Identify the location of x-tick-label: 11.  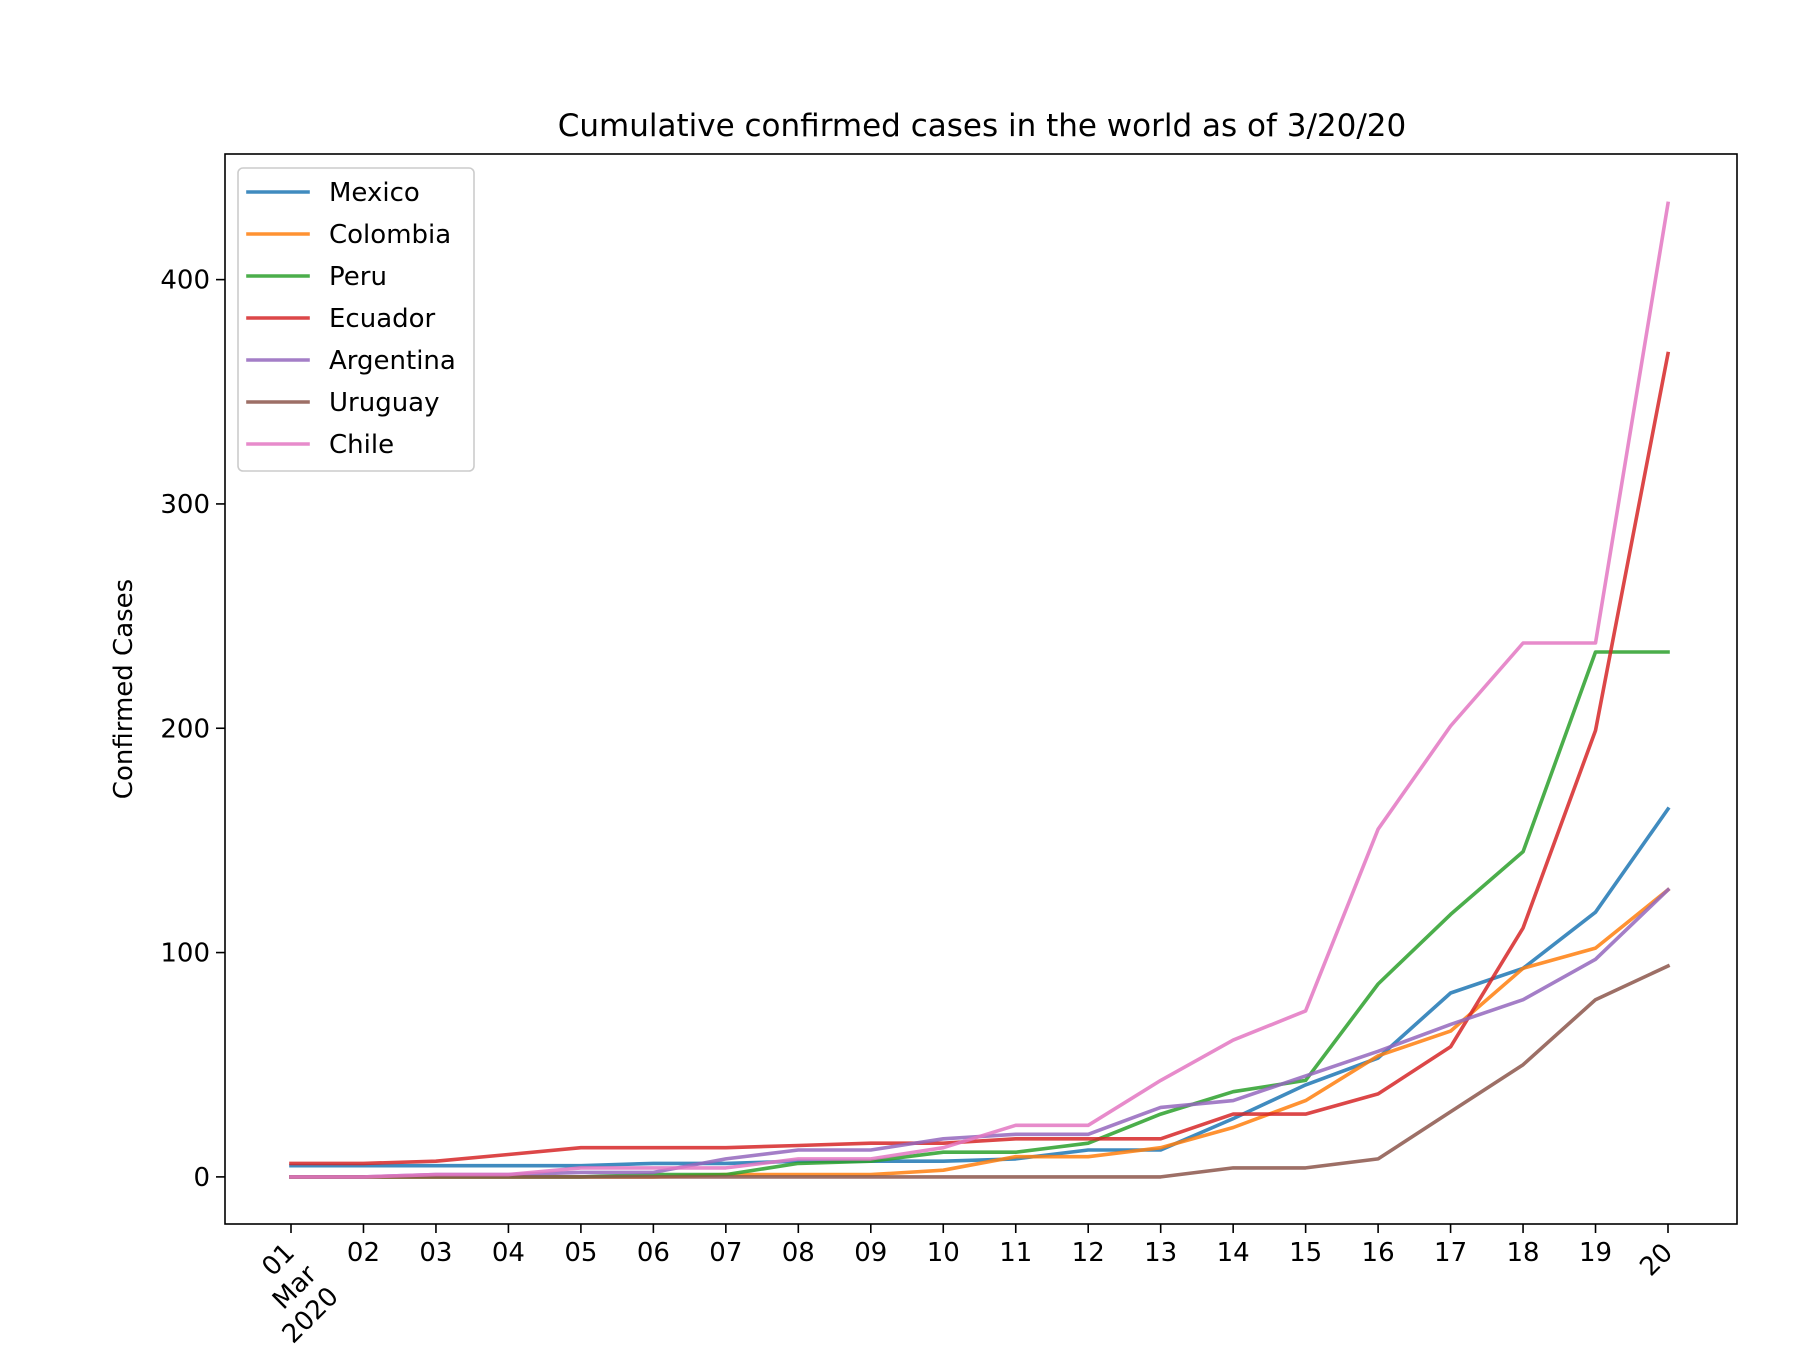
(1015, 1253).